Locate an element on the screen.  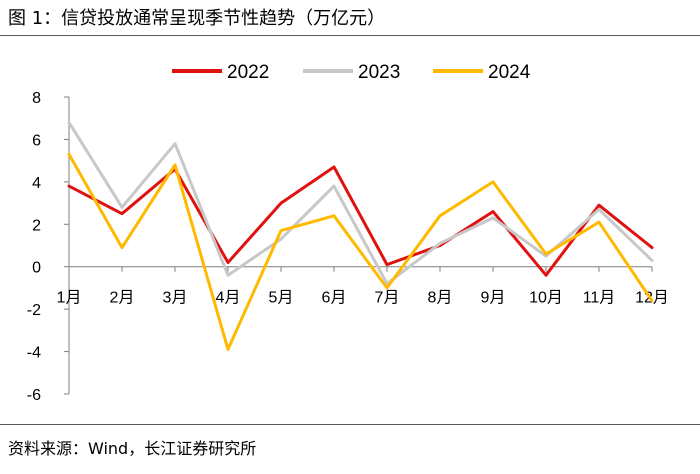
x-tick-label: 2月 is located at coordinates (122, 298).